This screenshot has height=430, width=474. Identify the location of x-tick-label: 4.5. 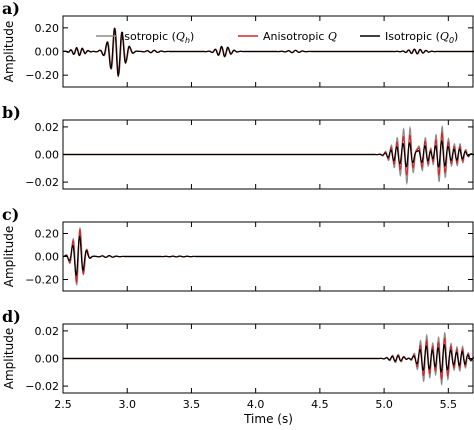
(320, 404).